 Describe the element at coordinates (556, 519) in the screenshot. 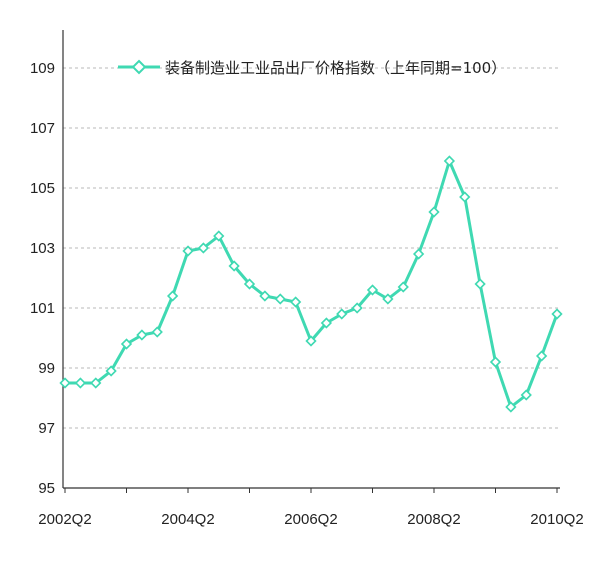

I see `x-tick-label: 2010Q2` at that location.